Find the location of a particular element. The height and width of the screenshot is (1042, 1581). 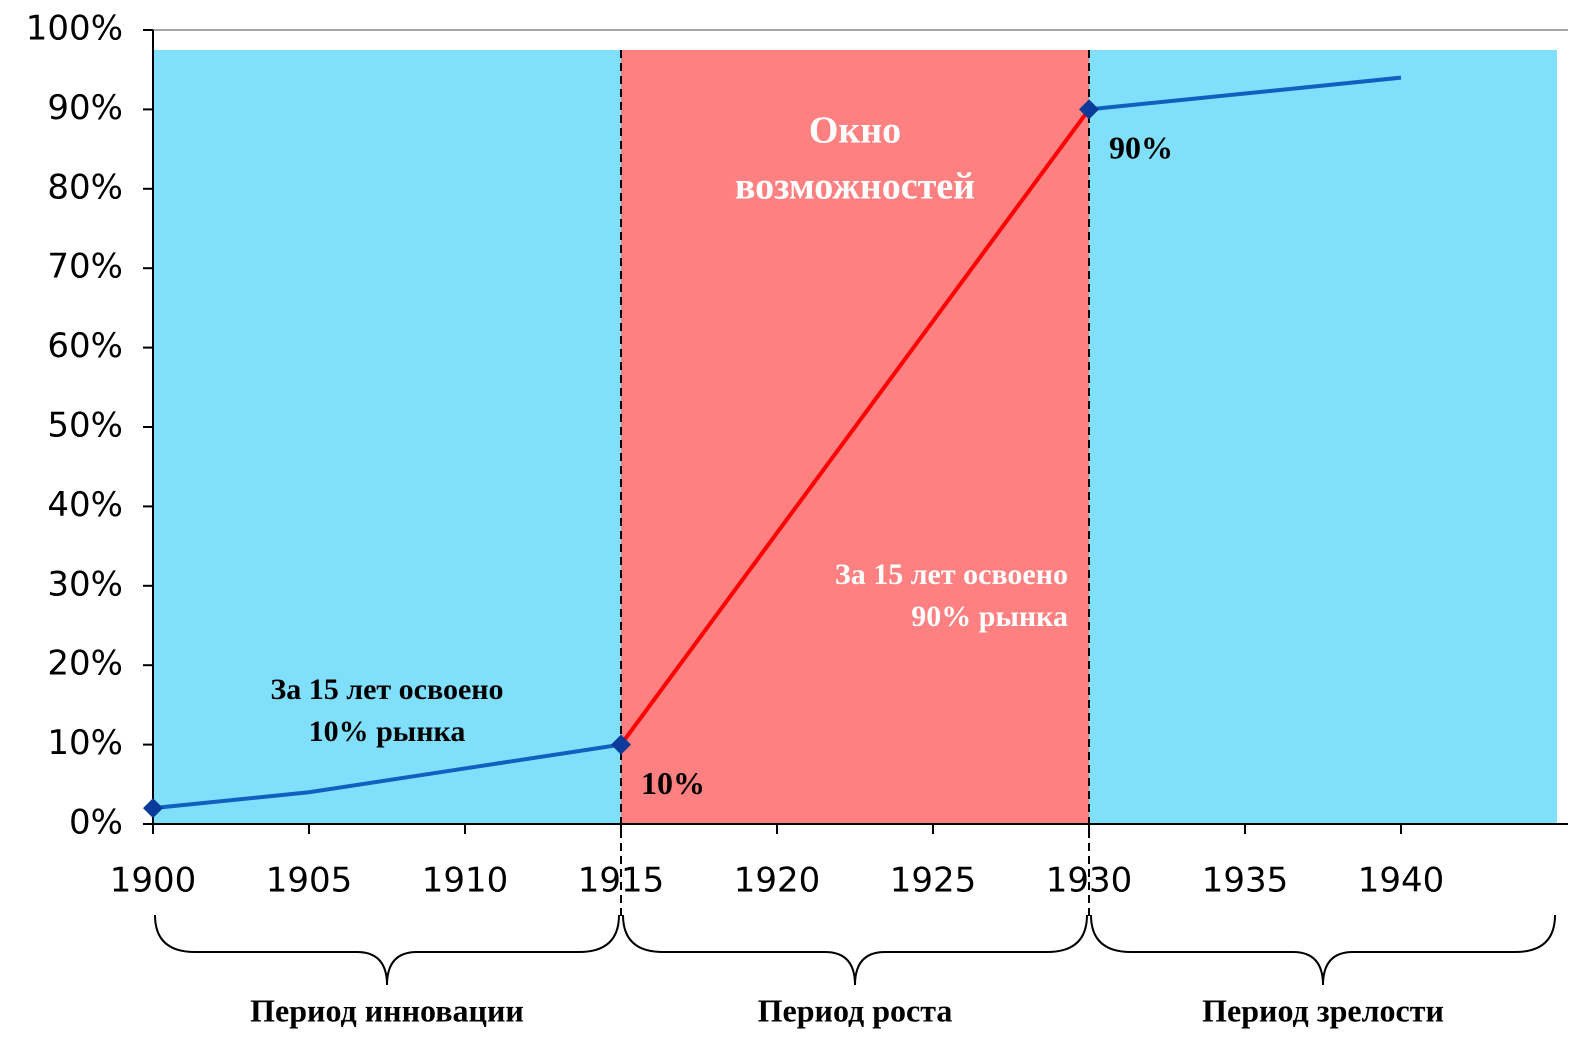

y-tick-label: 70% is located at coordinates (85, 267).